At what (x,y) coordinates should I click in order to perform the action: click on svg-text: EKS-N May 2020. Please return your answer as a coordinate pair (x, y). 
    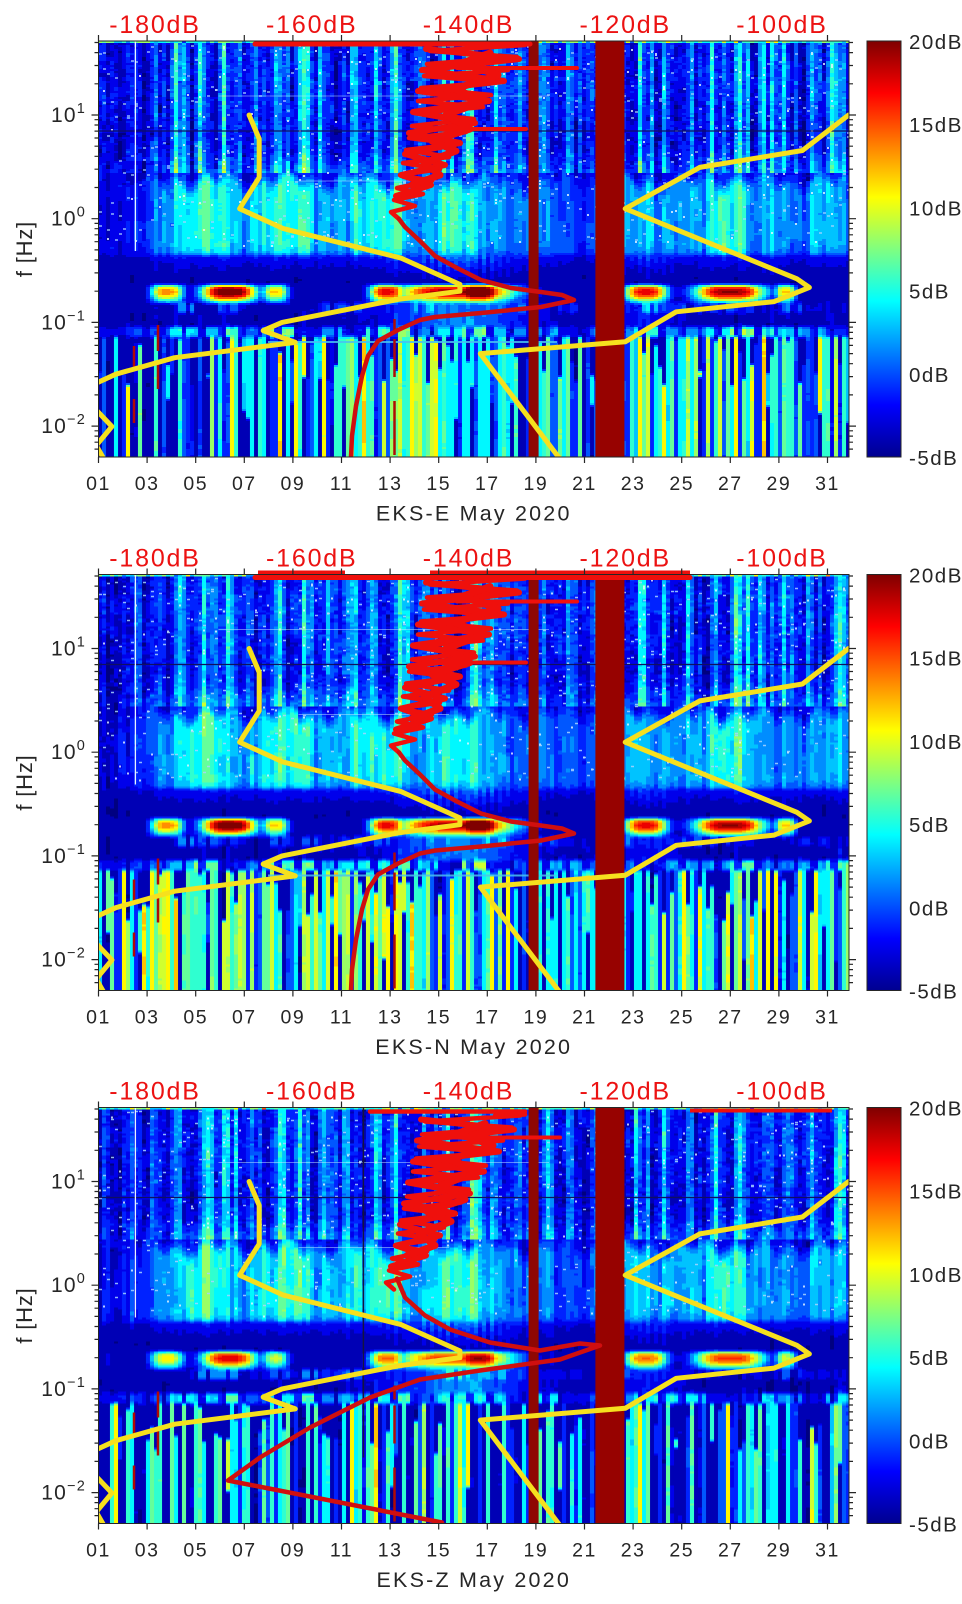
    Looking at the image, I should click on (473, 1047).